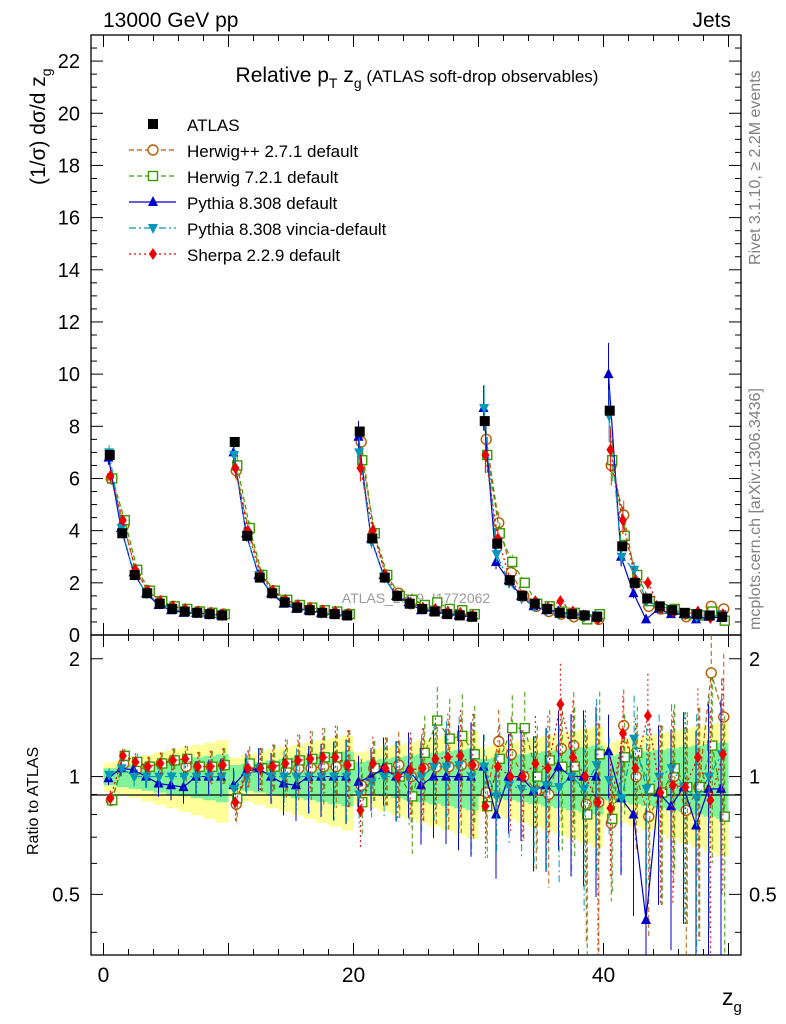 Image resolution: width=786 pixels, height=1024 pixels. What do you see at coordinates (74, 778) in the screenshot?
I see `ratio-tick-label-left: 1` at bounding box center [74, 778].